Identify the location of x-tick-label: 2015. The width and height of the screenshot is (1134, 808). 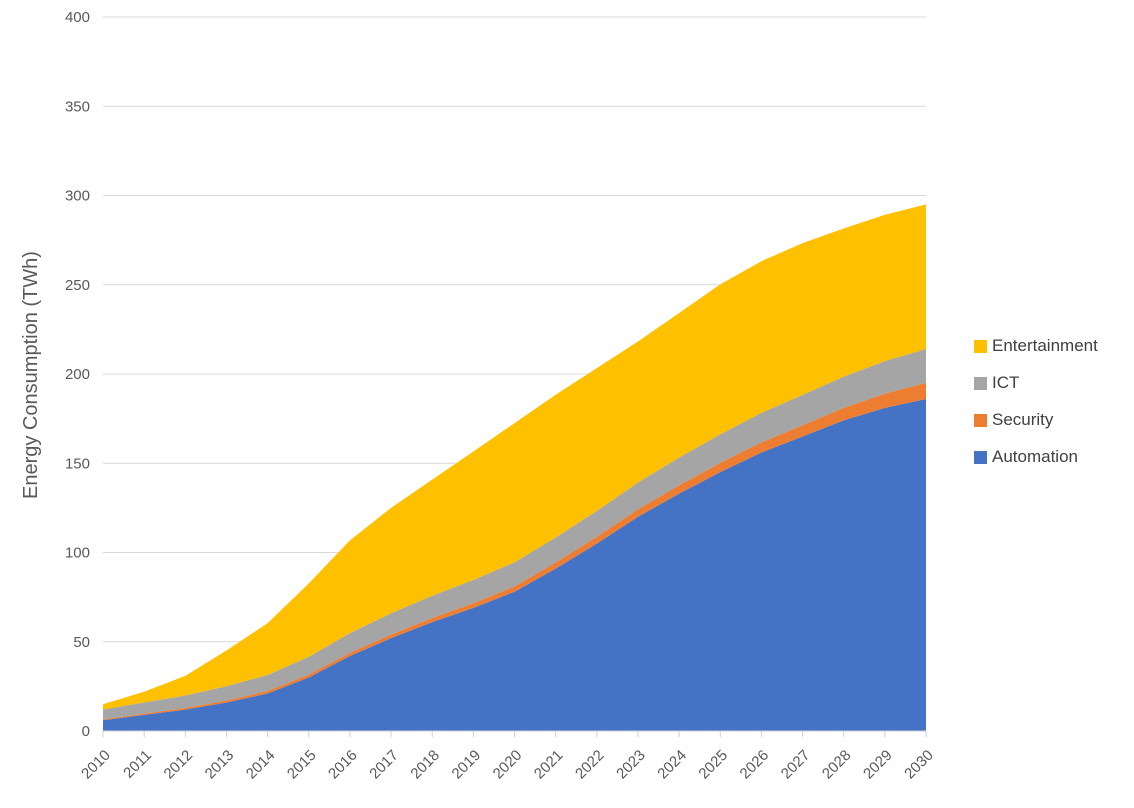
(302, 765).